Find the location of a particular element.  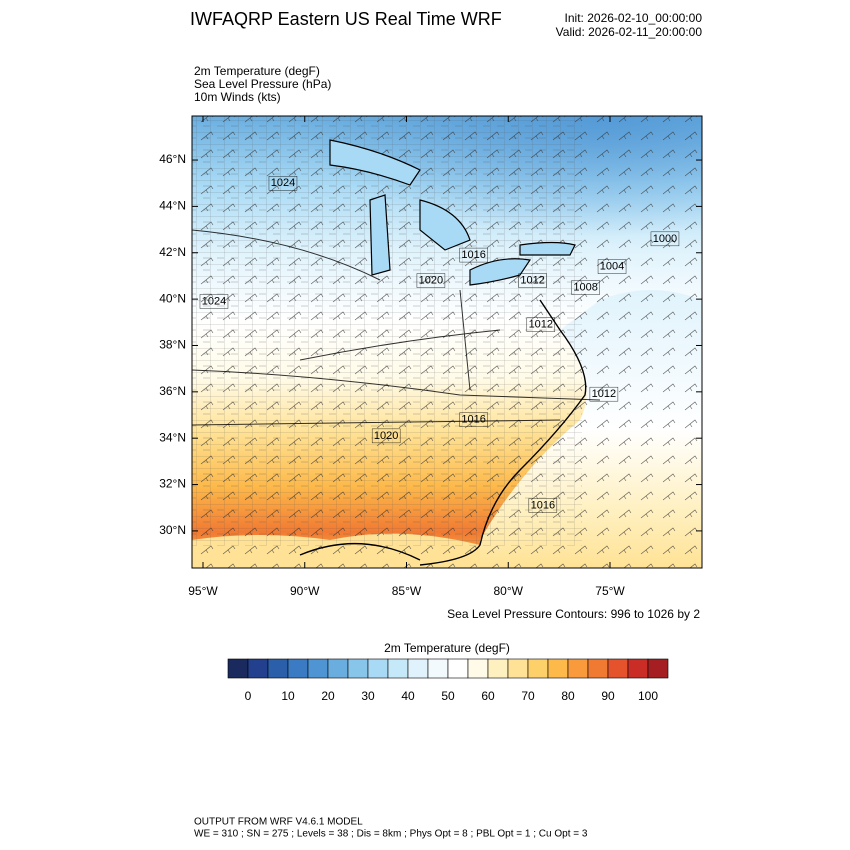

init-time: Init: 2026-02-10_00:00:00 is located at coordinates (634, 18).